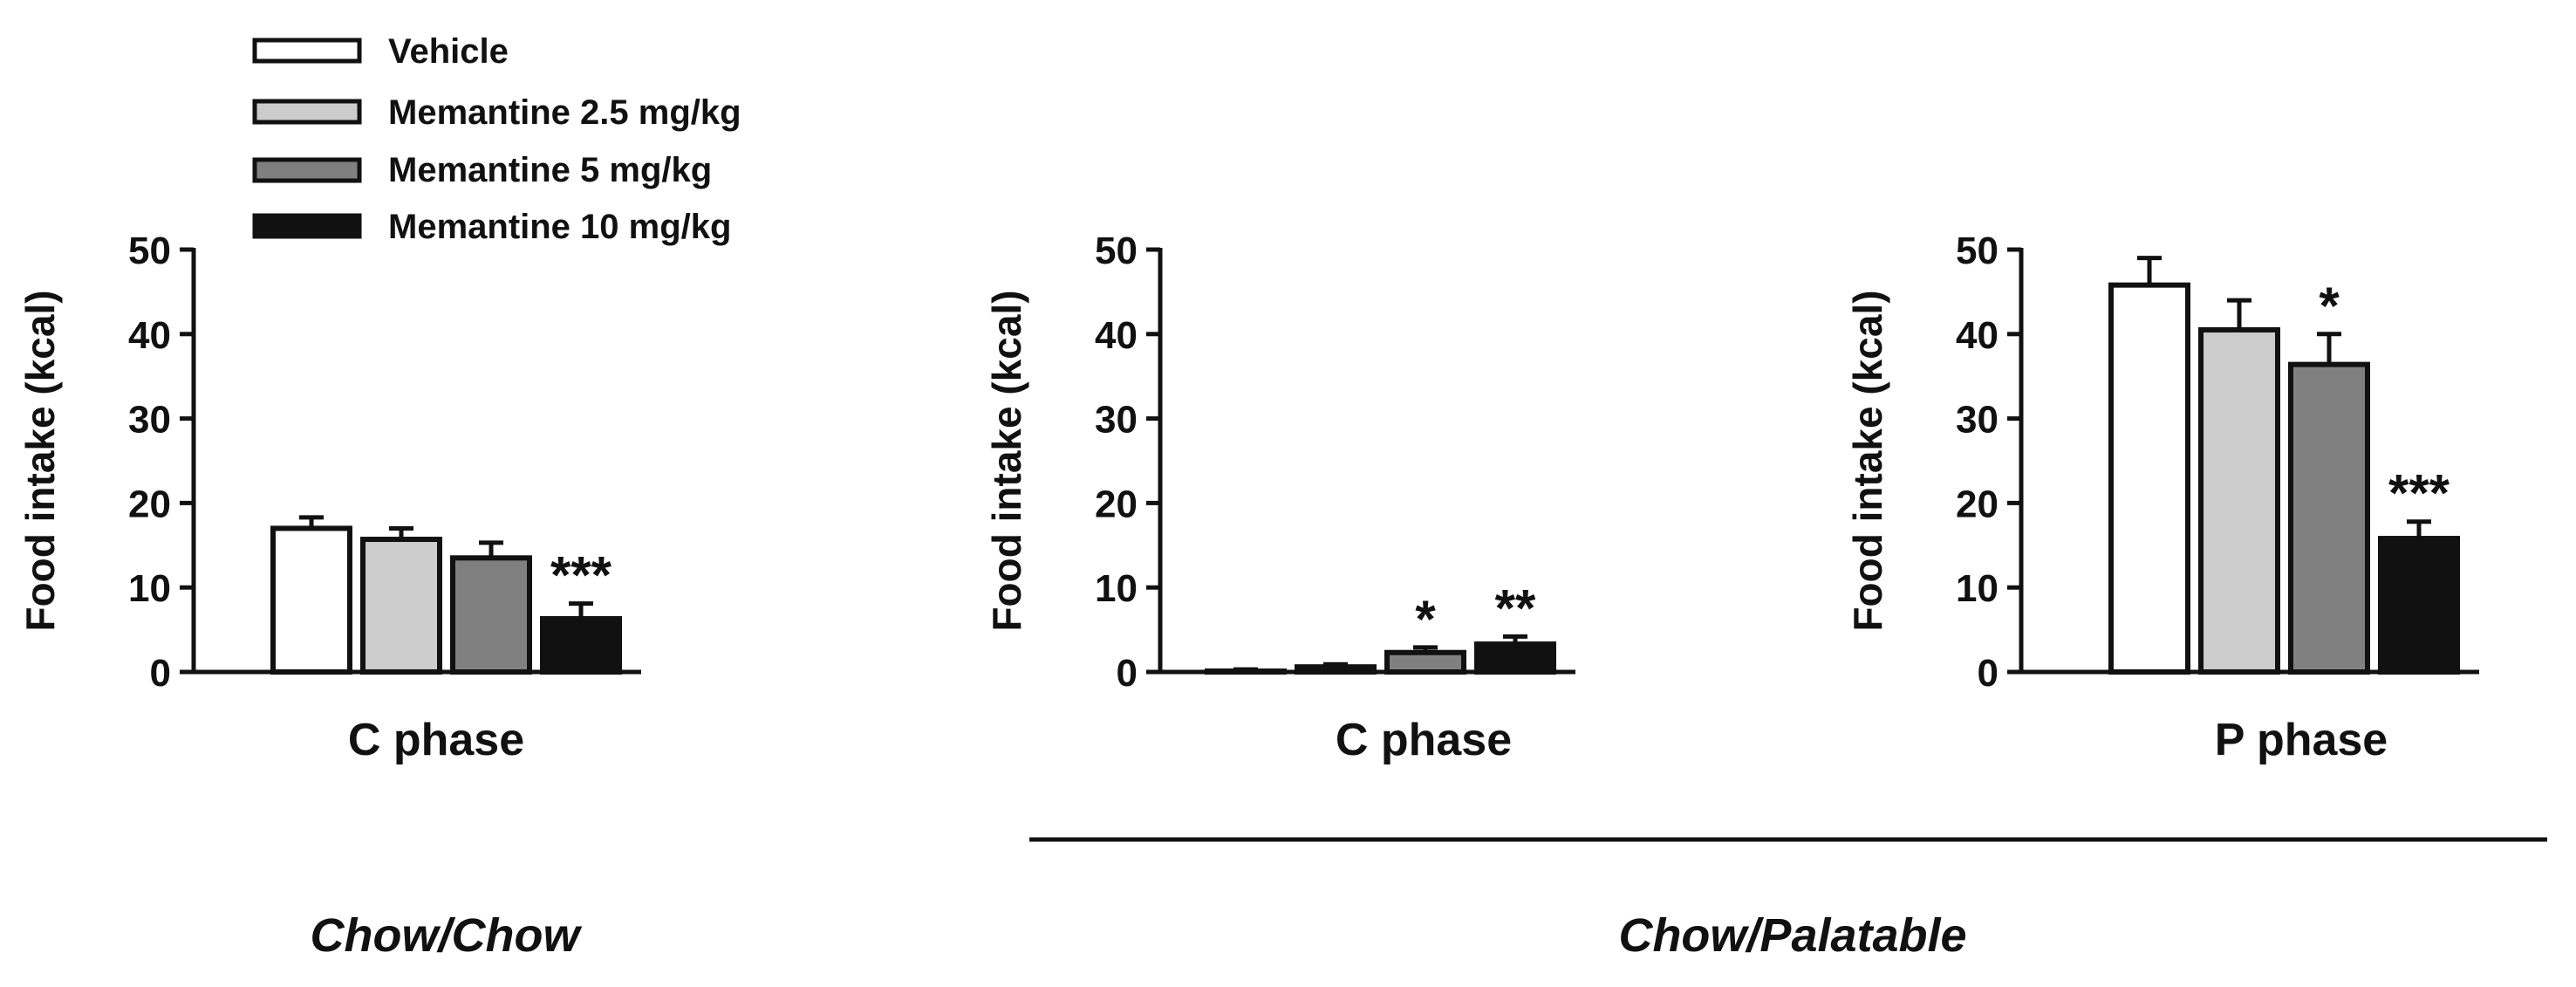 Image resolution: width=2576 pixels, height=987 pixels. What do you see at coordinates (448, 51) in the screenshot?
I see `legend-label-vehicle: Vehicle` at bounding box center [448, 51].